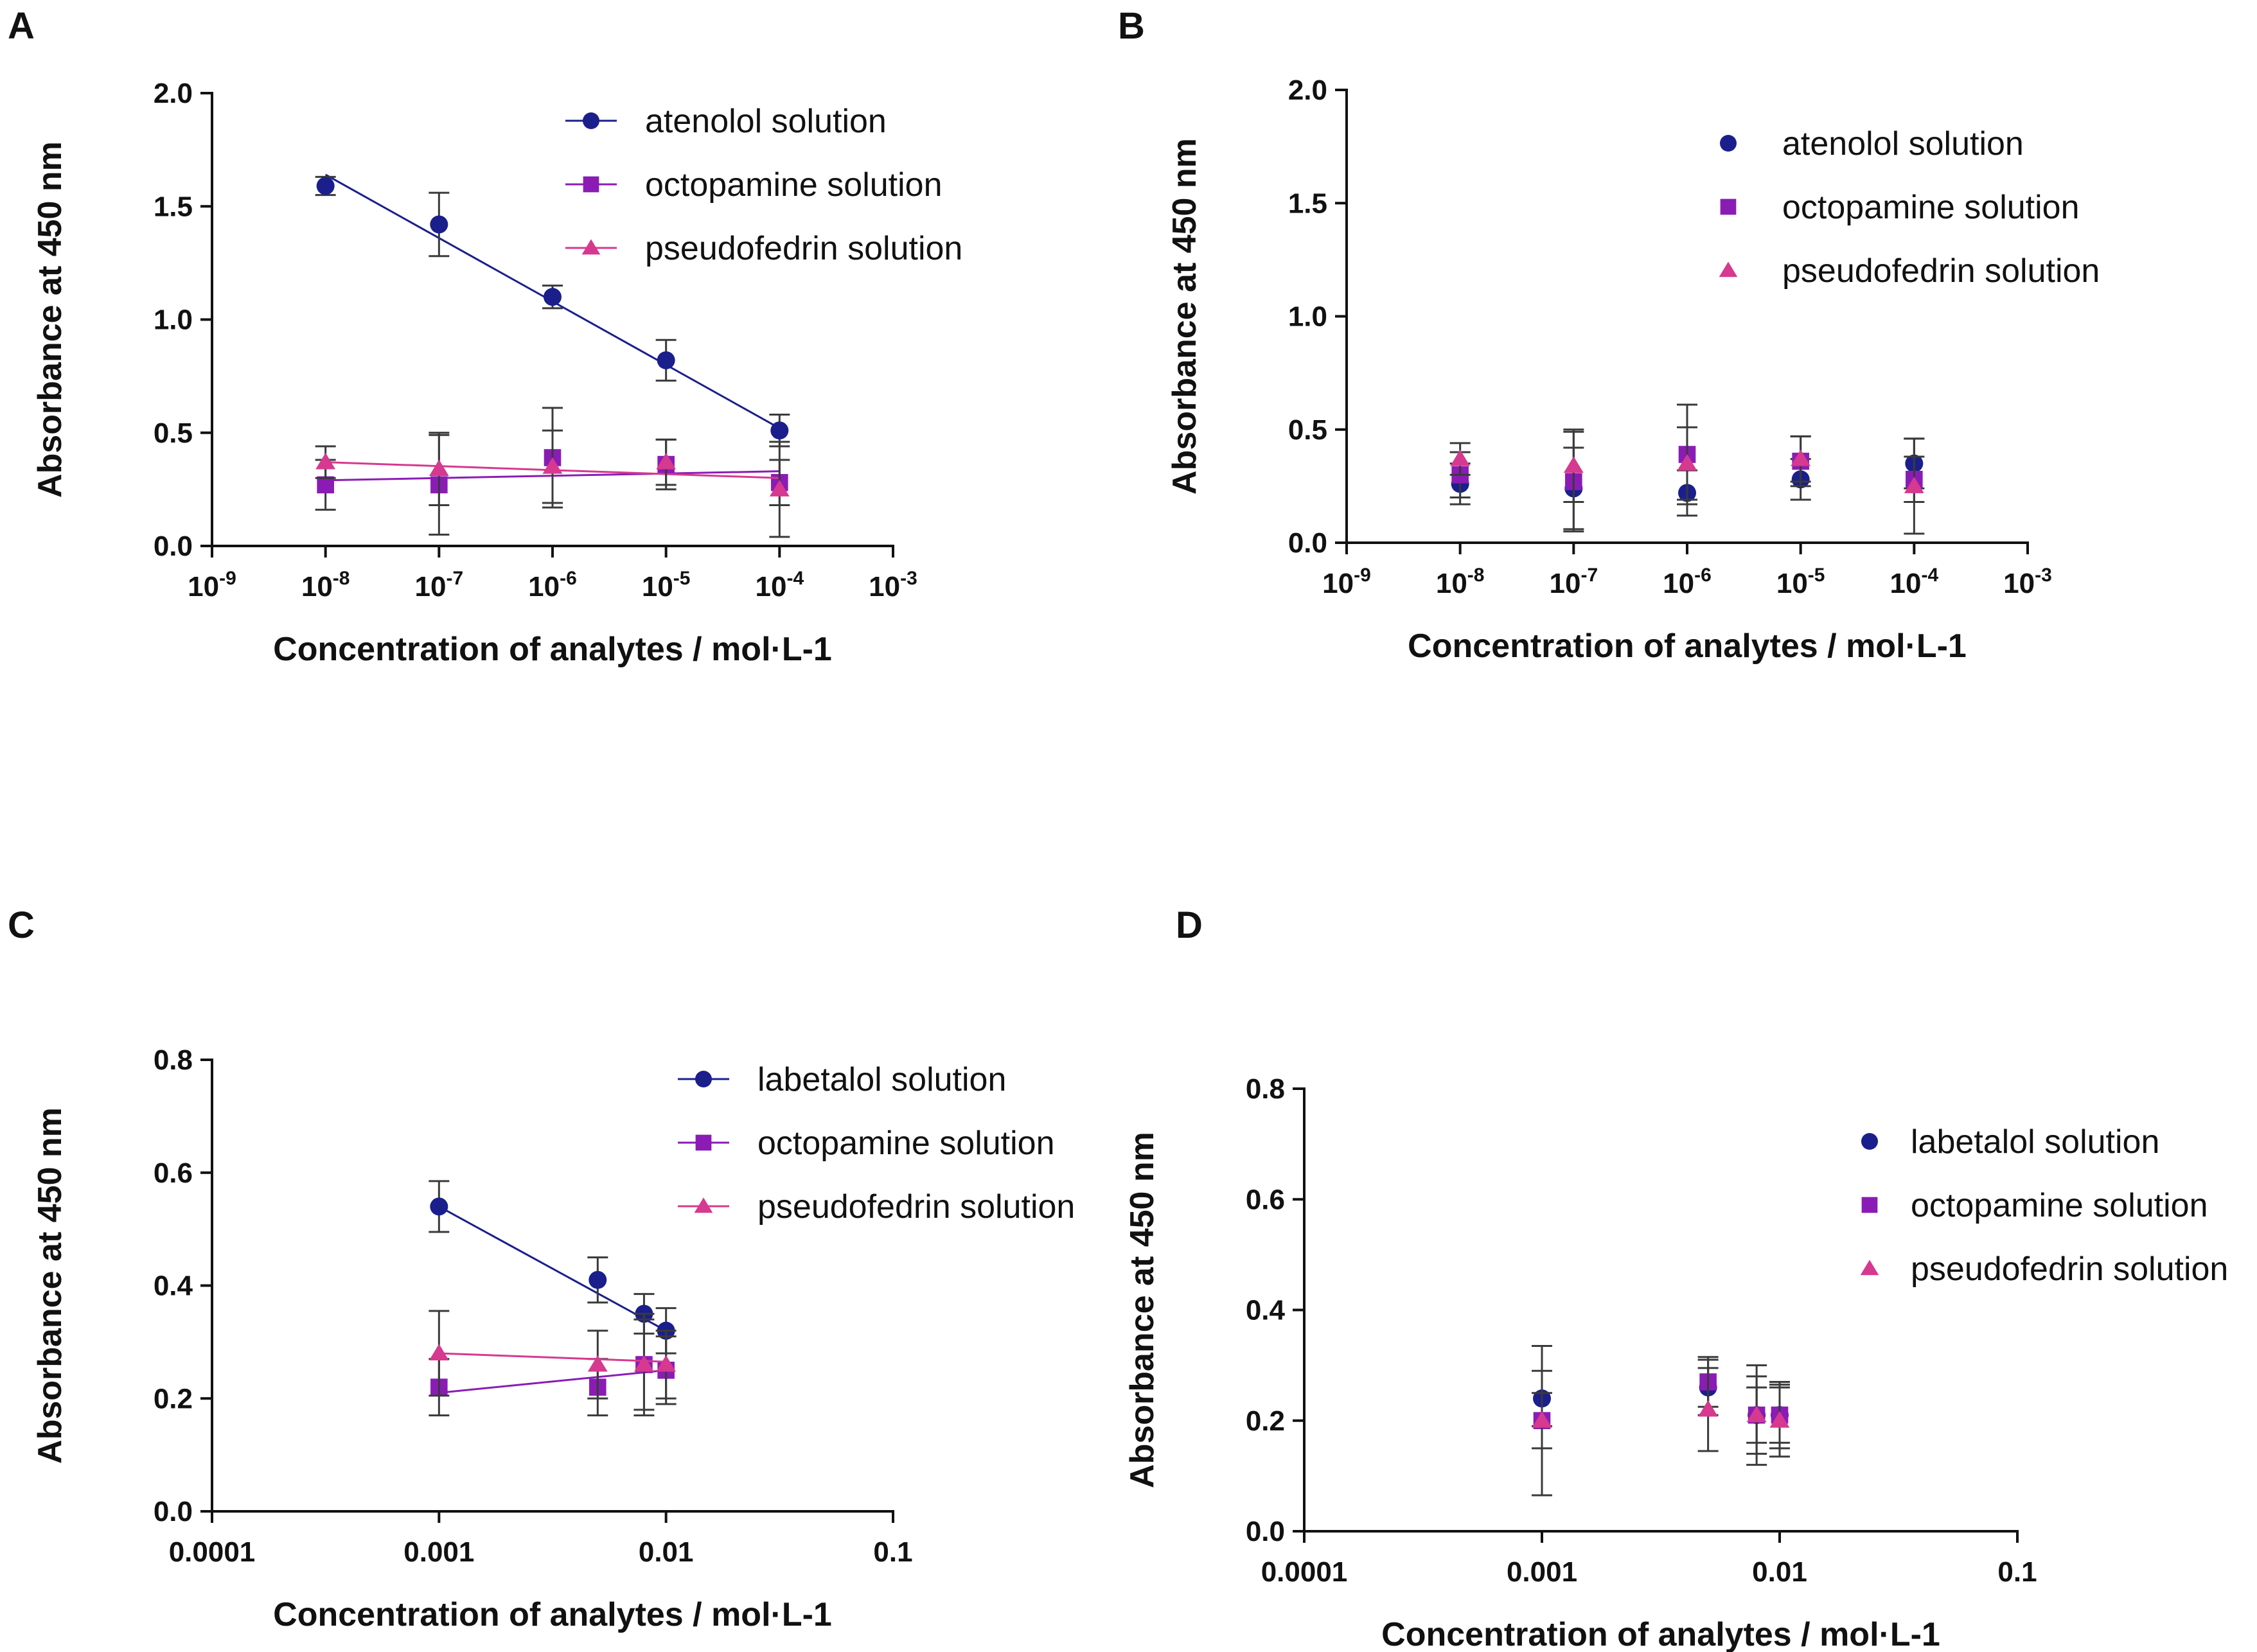 The image size is (2257, 1652). What do you see at coordinates (1307, 317) in the screenshot?
I see `y-tick-label: 1.0` at bounding box center [1307, 317].